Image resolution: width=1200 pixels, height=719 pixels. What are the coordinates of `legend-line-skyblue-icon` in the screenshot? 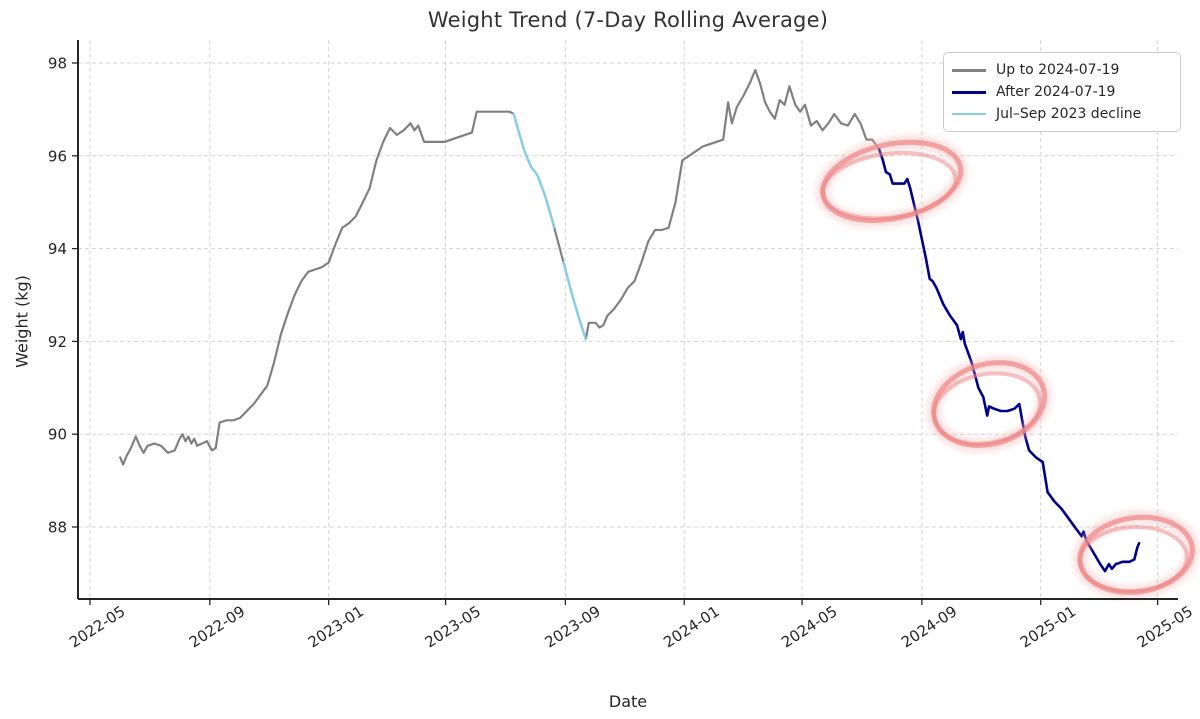 It's located at (969, 114).